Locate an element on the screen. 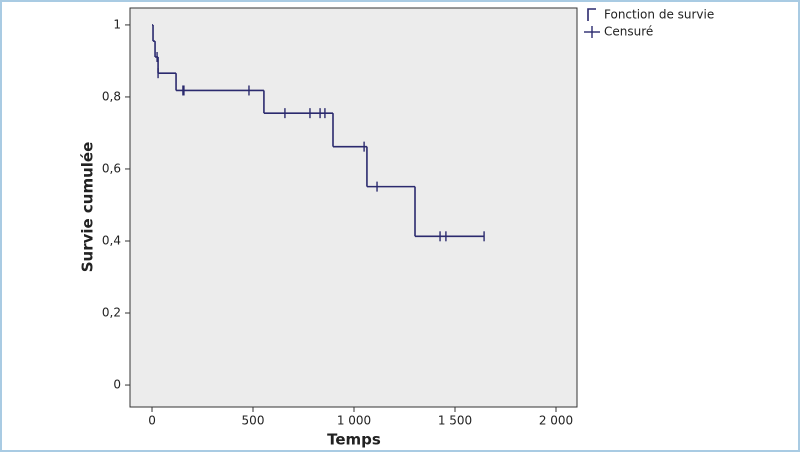 Image resolution: width=800 pixels, height=452 pixels. x-axis-title: Temps is located at coordinates (354, 440).